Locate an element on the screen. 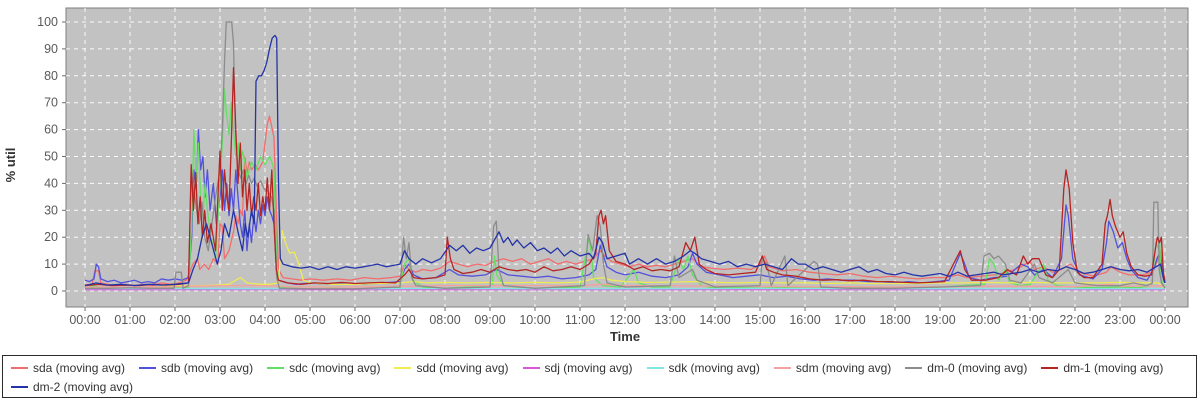 Image resolution: width=1200 pixels, height=400 pixels. x-tick-label: 15:00 is located at coordinates (759, 320).